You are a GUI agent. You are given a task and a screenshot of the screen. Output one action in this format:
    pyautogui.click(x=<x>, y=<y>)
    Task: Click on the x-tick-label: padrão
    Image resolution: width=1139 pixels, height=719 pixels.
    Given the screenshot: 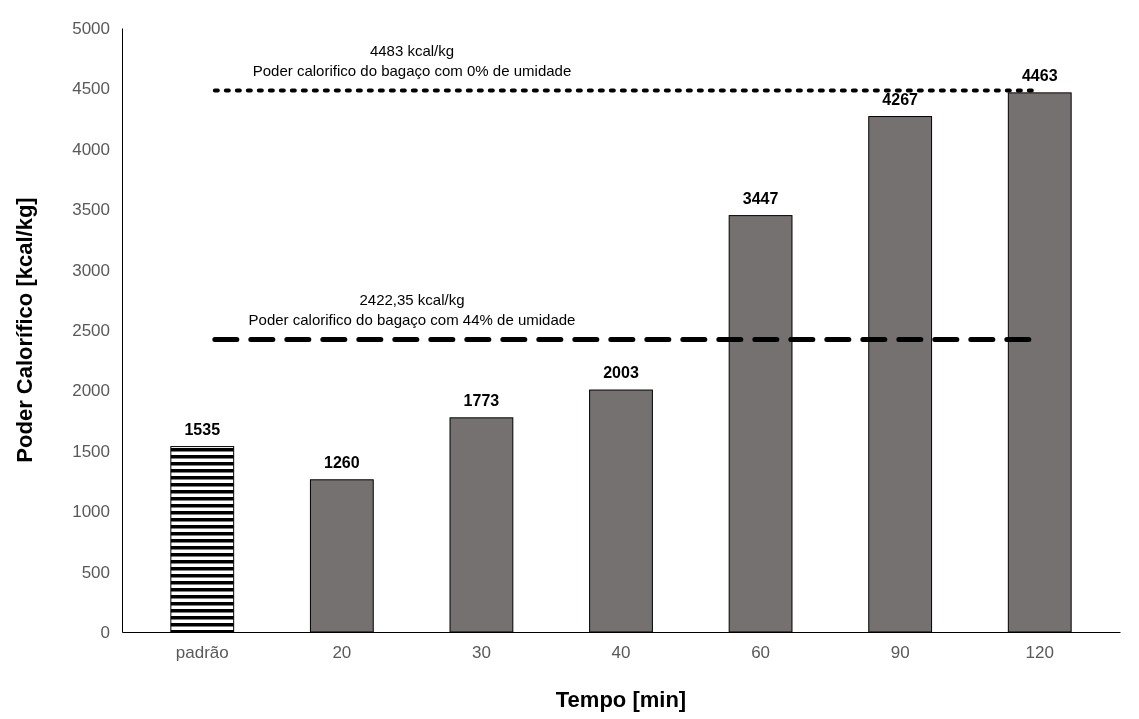 What is the action you would take?
    pyautogui.click(x=202, y=653)
    